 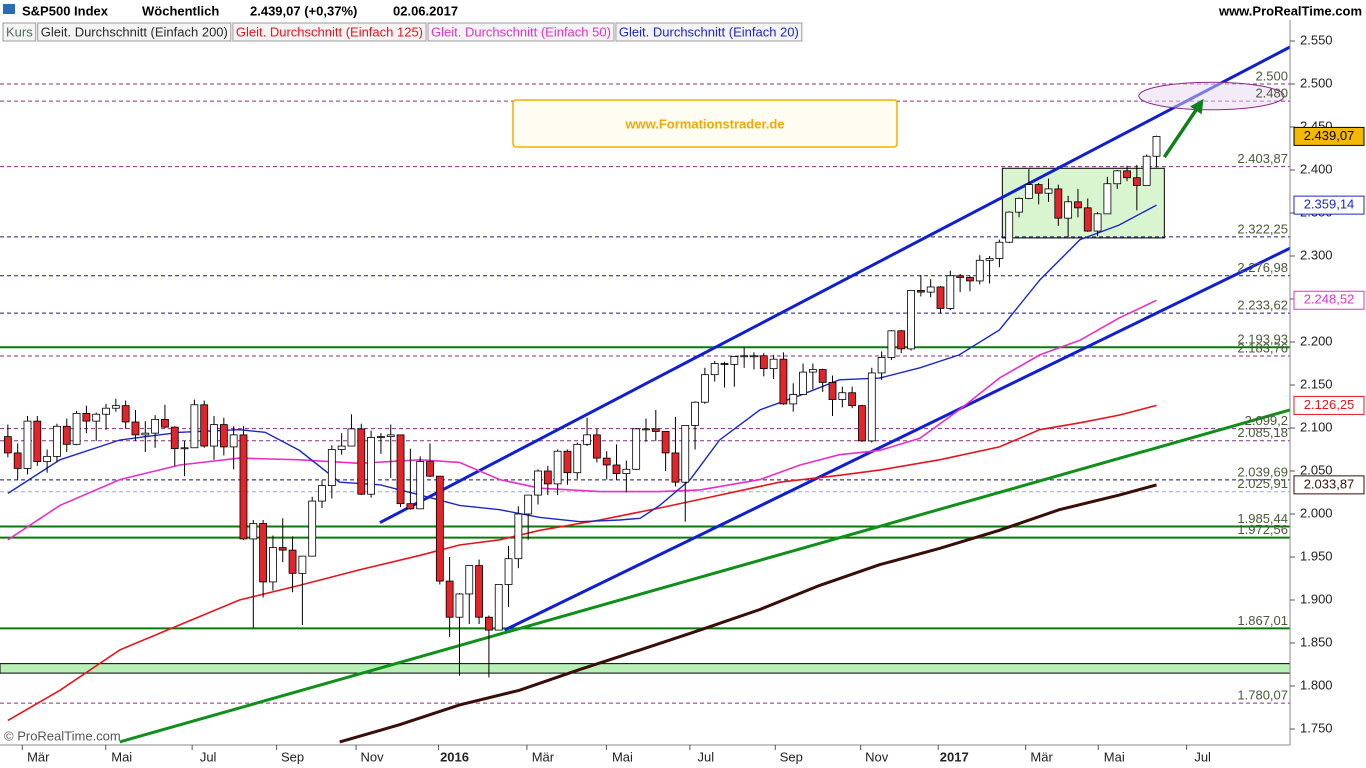 What do you see at coordinates (1316, 39) in the screenshot?
I see `y-tick-label: 2.550` at bounding box center [1316, 39].